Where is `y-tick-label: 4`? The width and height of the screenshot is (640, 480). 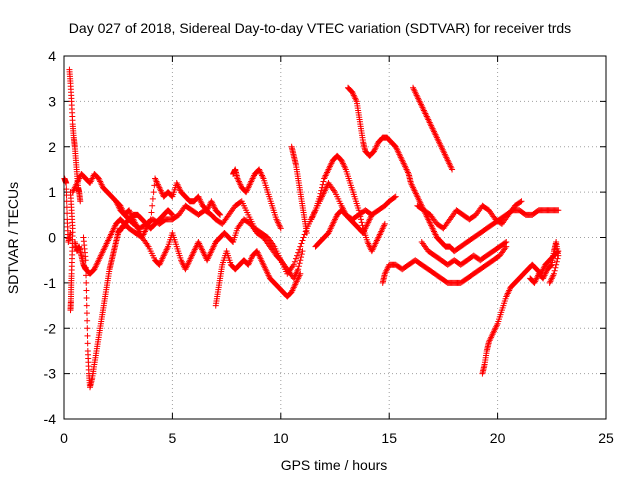 y-tick-label: 4 is located at coordinates (52, 56).